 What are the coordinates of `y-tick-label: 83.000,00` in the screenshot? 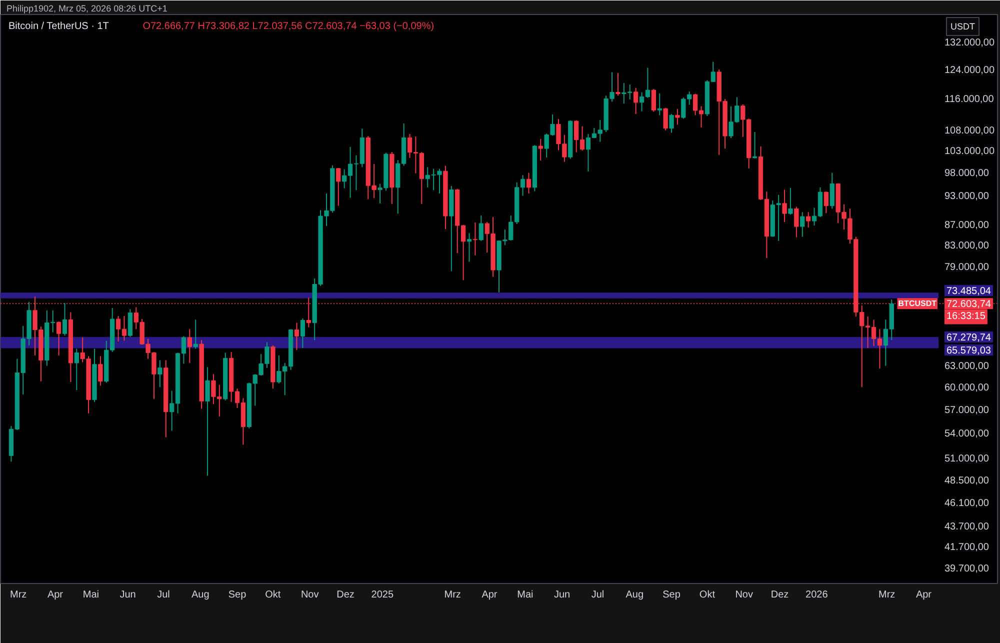 It's located at (967, 246).